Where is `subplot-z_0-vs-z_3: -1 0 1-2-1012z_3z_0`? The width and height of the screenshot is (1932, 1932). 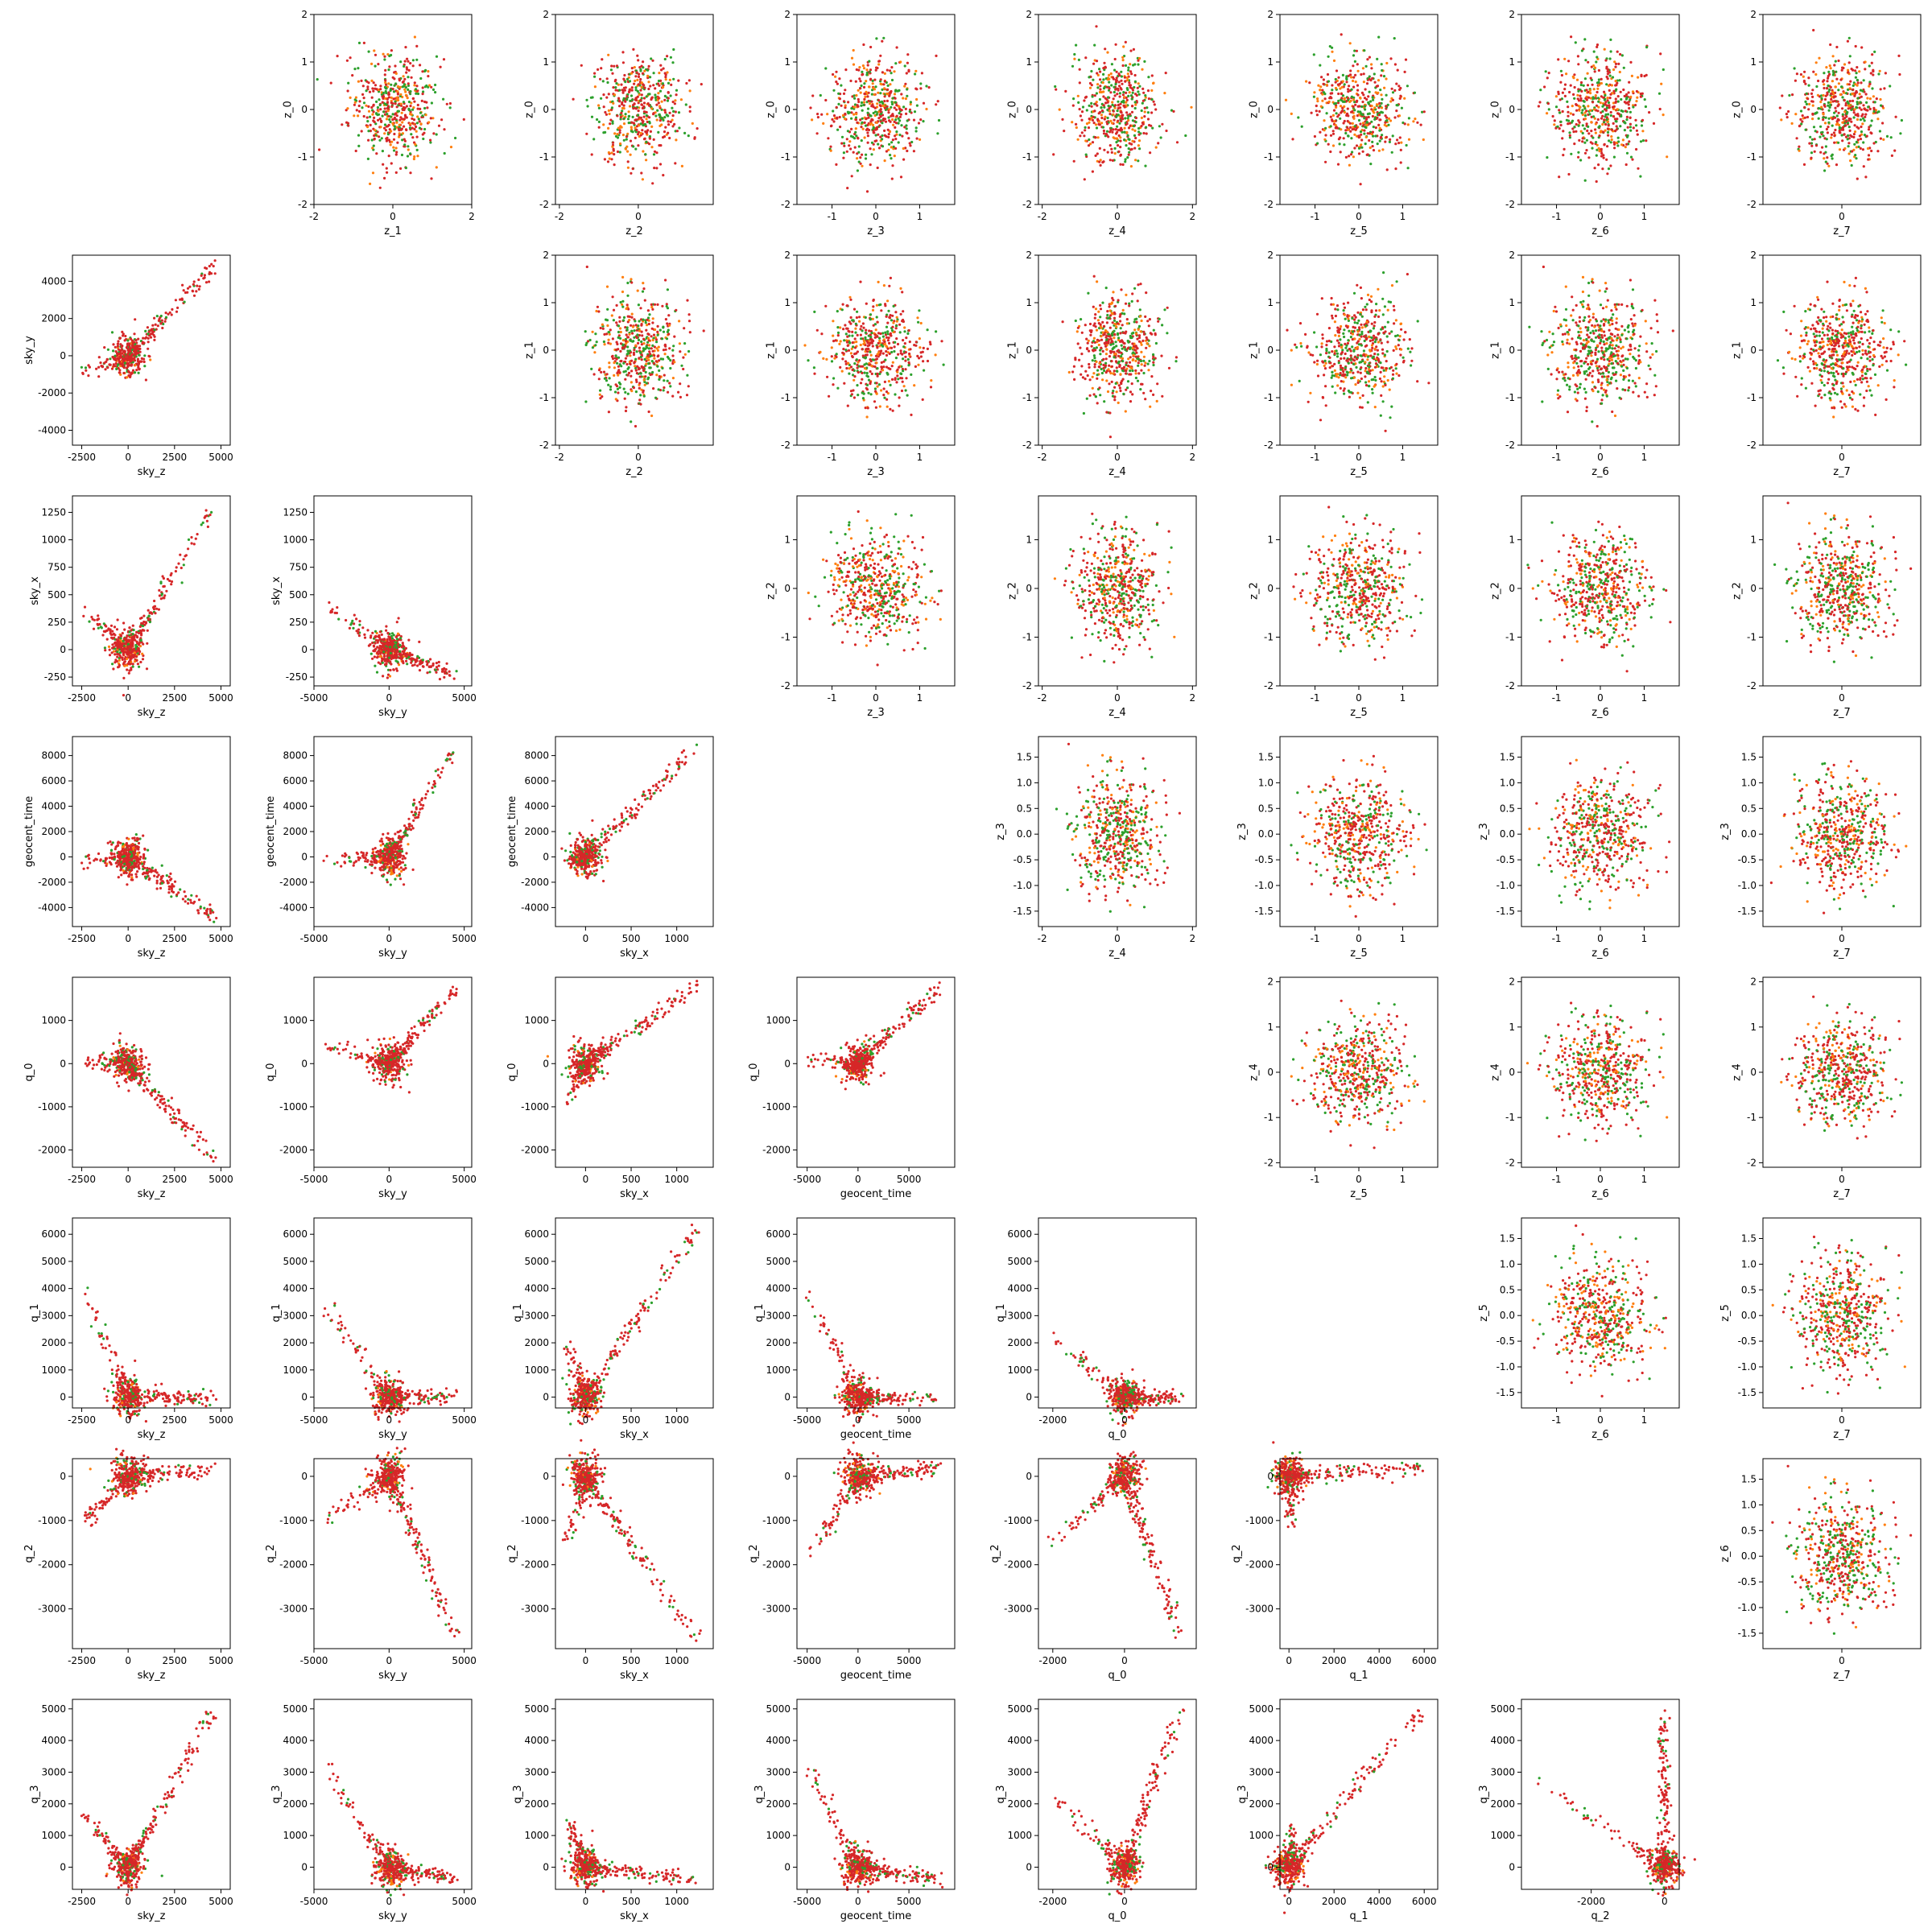 subplot-z_0-vs-z_3: -1 0 1-2-1012z_3z_0 is located at coordinates (860, 123).